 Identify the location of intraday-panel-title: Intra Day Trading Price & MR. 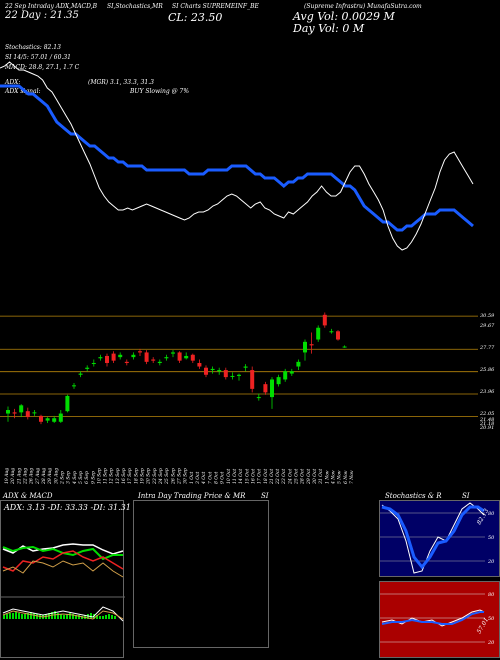
(192, 496).